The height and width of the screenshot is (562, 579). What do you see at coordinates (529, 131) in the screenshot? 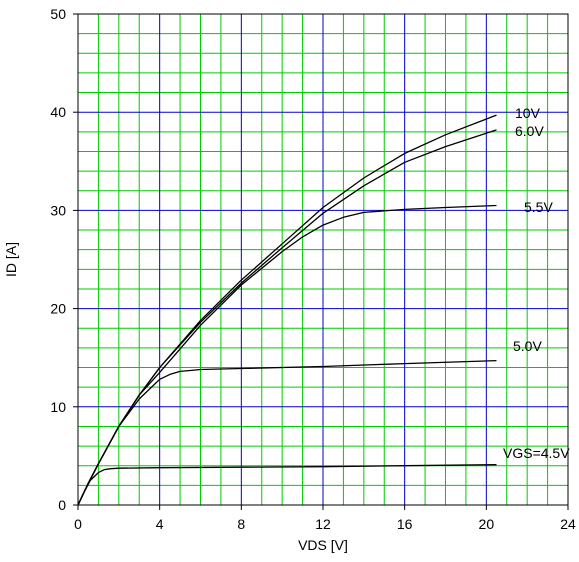
I see `series-label-1: 6.0V` at bounding box center [529, 131].